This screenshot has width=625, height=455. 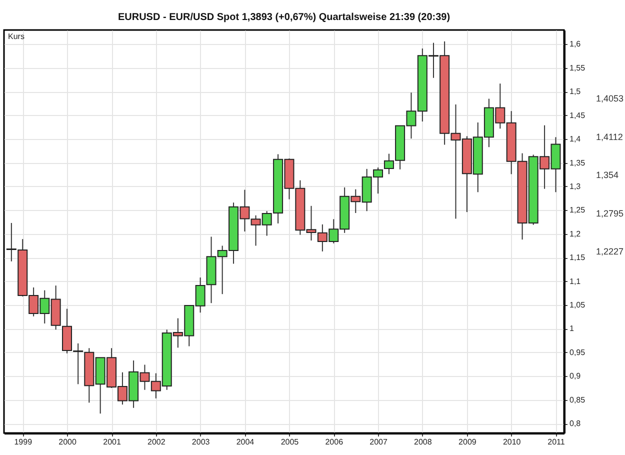 I want to click on x-tick-label: 2004, so click(x=245, y=442).